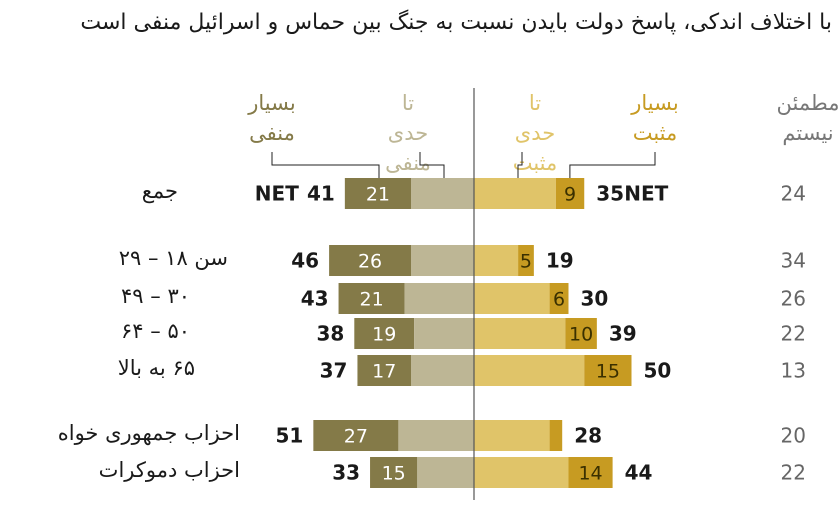  Describe the element at coordinates (654, 118) in the screenshot. I see `legend-very-positive: بسیار مثبت` at that location.